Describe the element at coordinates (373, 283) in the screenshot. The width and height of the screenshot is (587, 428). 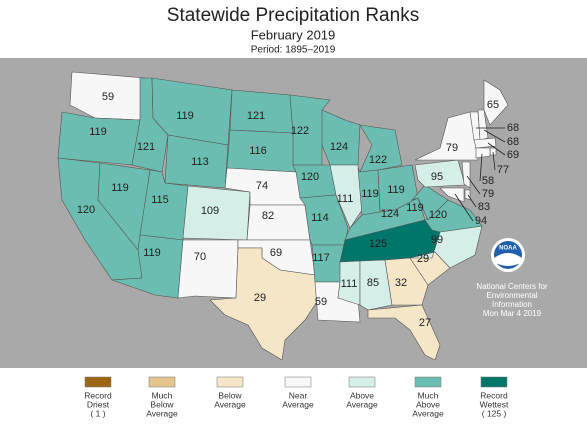
I see `state-rank: 85` at that location.